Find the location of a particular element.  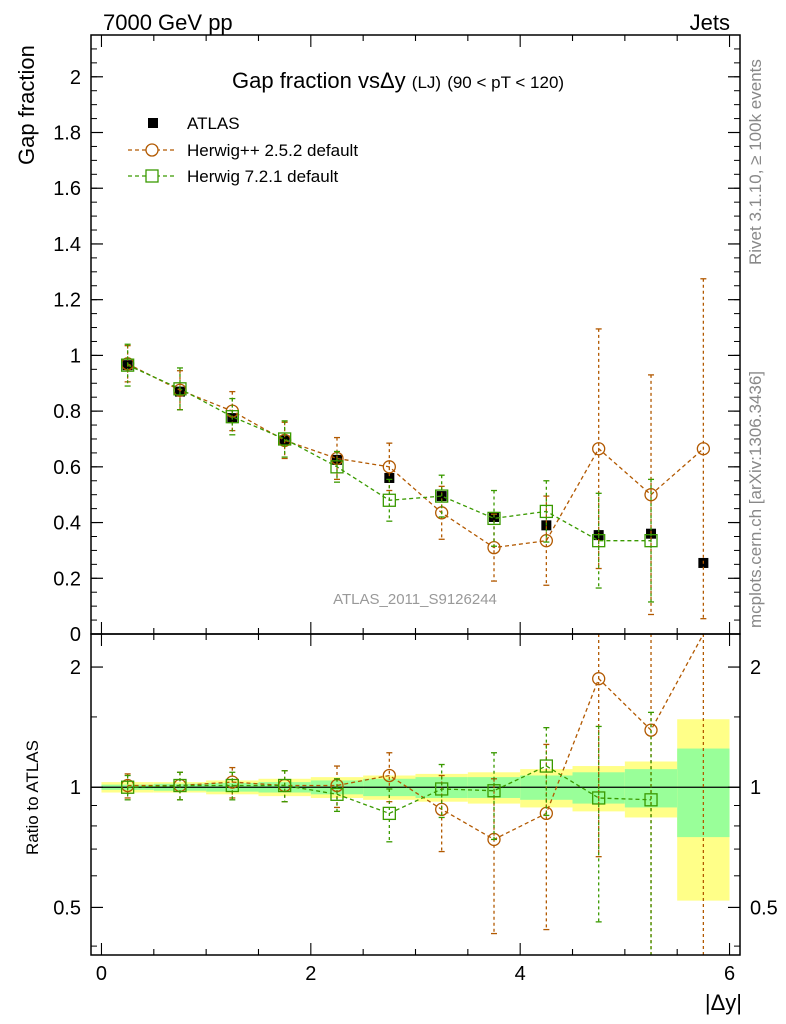

main-y-axis-label: Gap fraction is located at coordinates (26, 105).